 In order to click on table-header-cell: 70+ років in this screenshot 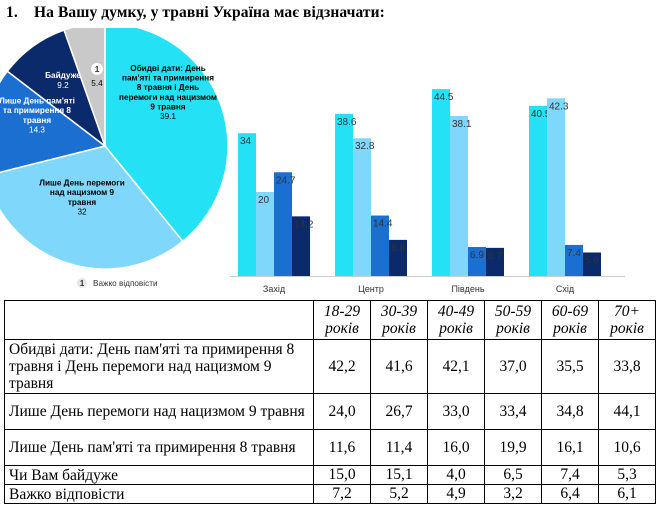, I will do `click(627, 320)`.